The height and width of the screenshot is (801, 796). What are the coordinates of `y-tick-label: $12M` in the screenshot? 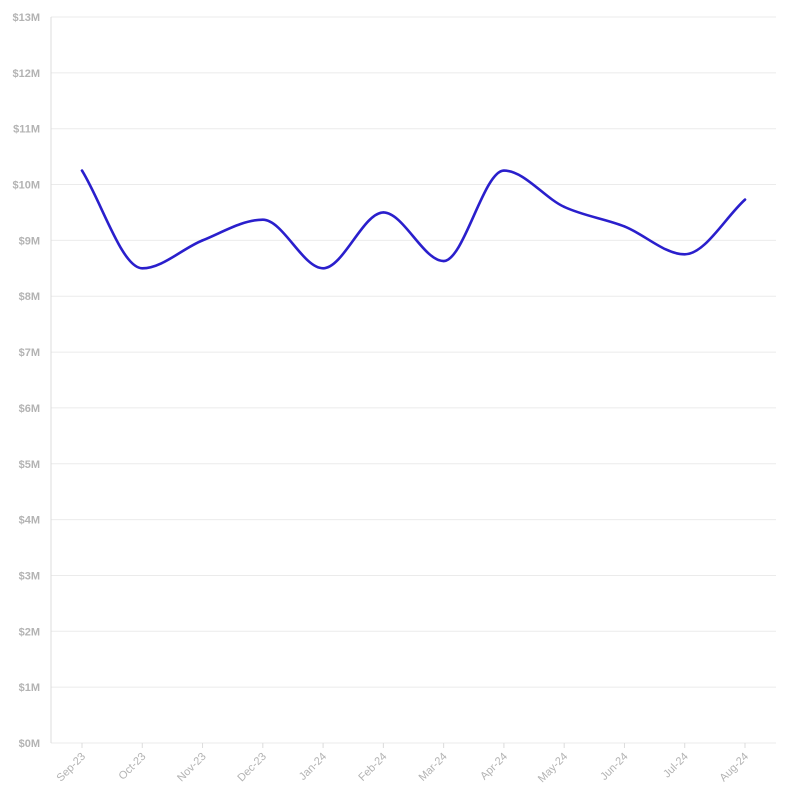 It's located at (26, 74).